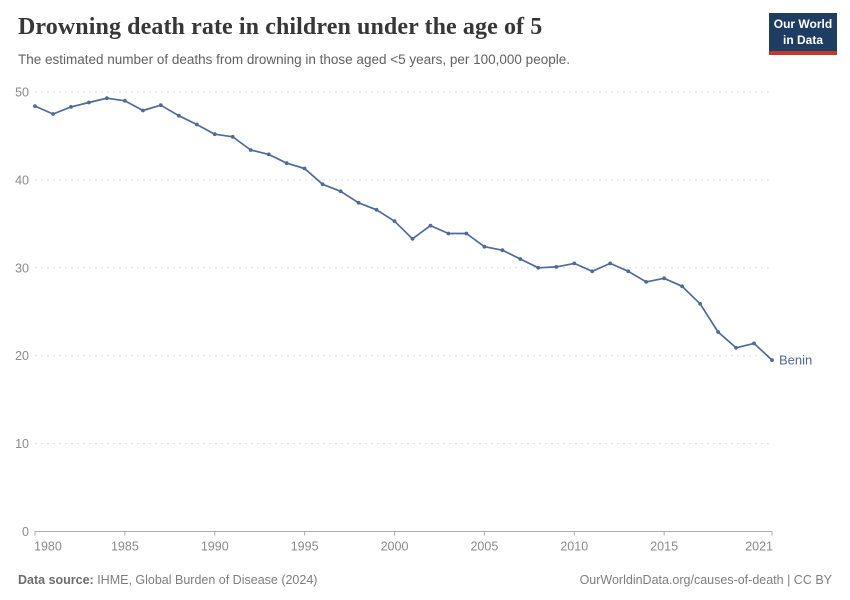 The height and width of the screenshot is (600, 850). What do you see at coordinates (48, 547) in the screenshot?
I see `x-tick-label-1980: 1980` at bounding box center [48, 547].